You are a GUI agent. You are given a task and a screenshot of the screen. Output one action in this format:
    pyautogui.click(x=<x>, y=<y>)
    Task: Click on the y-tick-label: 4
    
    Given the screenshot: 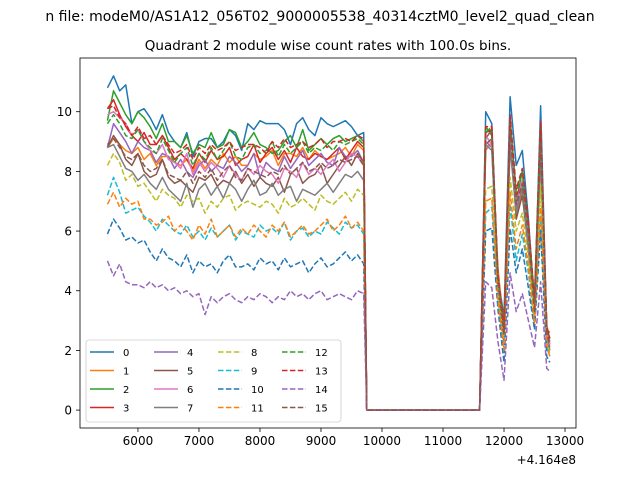 What is the action you would take?
    pyautogui.click(x=68, y=291)
    